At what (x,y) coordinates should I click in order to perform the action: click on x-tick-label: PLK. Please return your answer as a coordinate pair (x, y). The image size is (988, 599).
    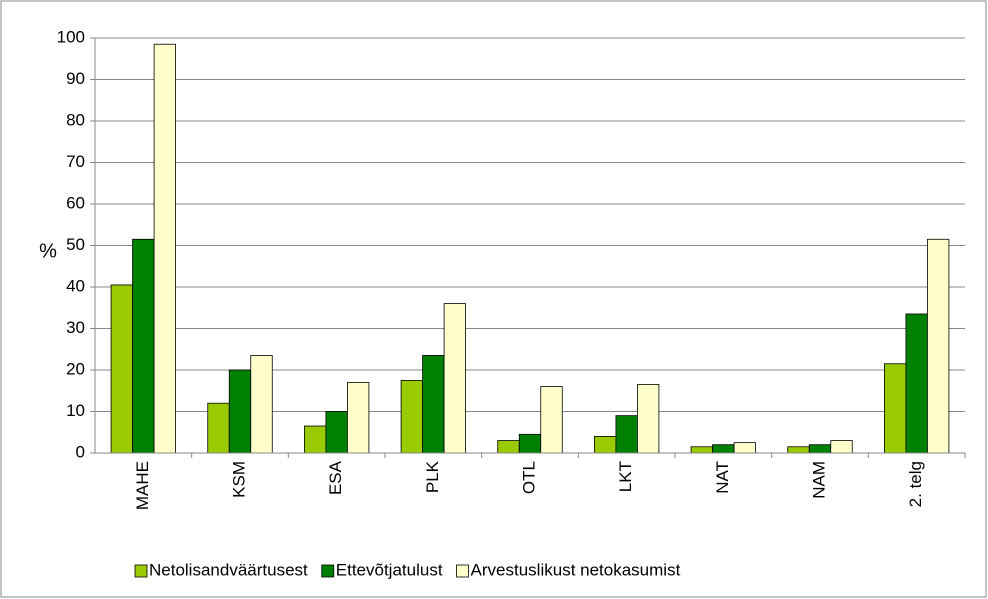
    Looking at the image, I should click on (432, 476).